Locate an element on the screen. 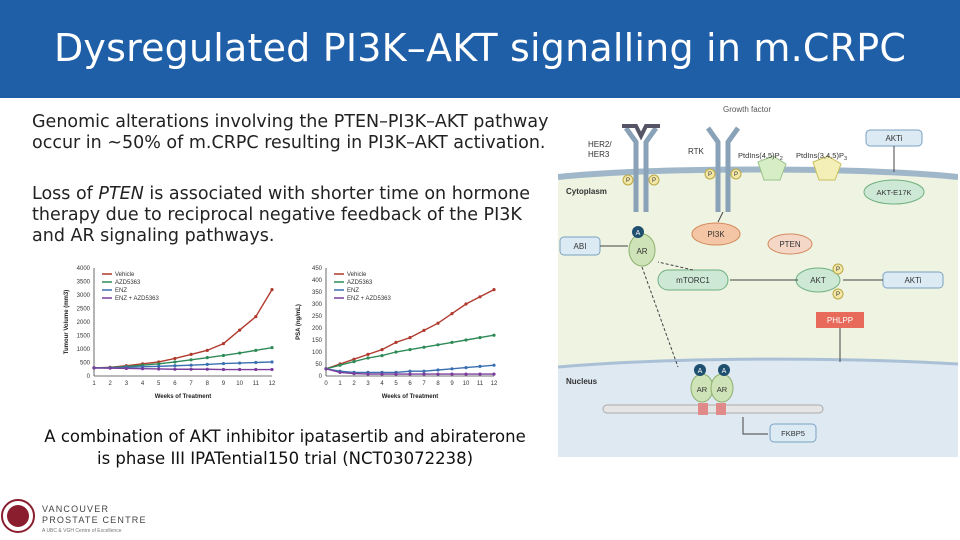 The width and height of the screenshot is (960, 540). phosphate-2-label: P is located at coordinates (654, 181).